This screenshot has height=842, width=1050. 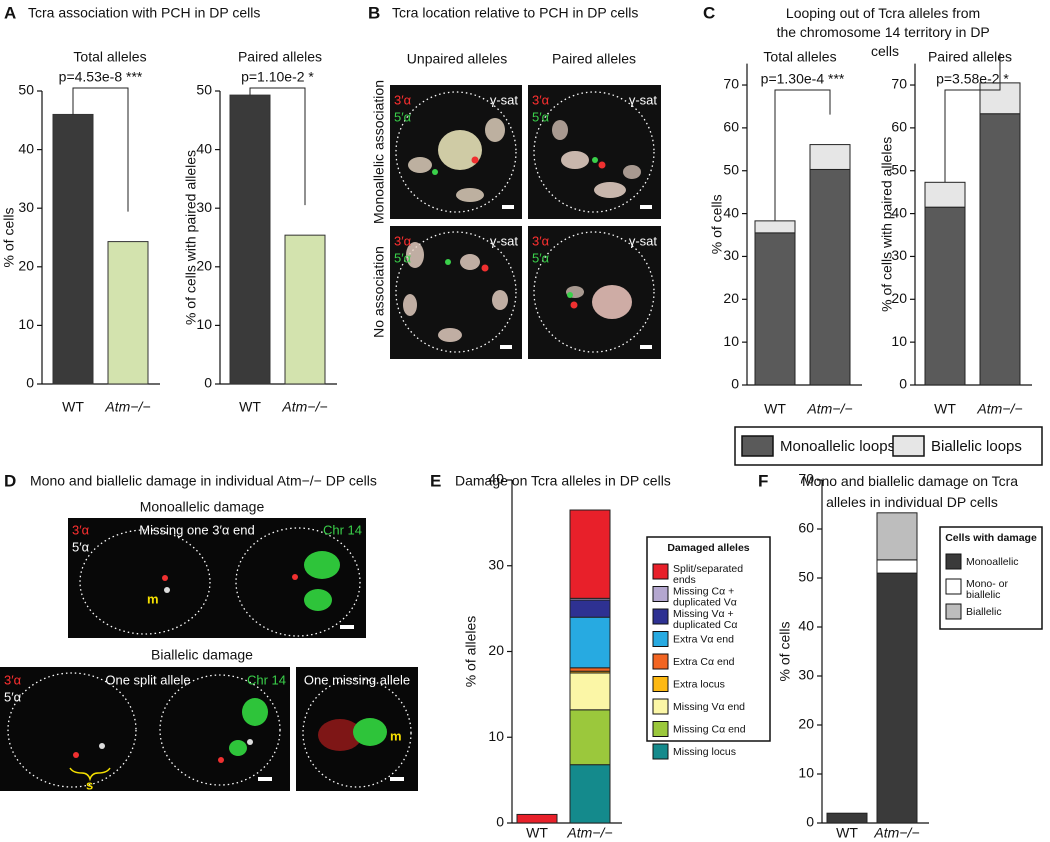 What do you see at coordinates (837, 446) in the screenshot?
I see `legend-label: Monoallelic loops` at bounding box center [837, 446].